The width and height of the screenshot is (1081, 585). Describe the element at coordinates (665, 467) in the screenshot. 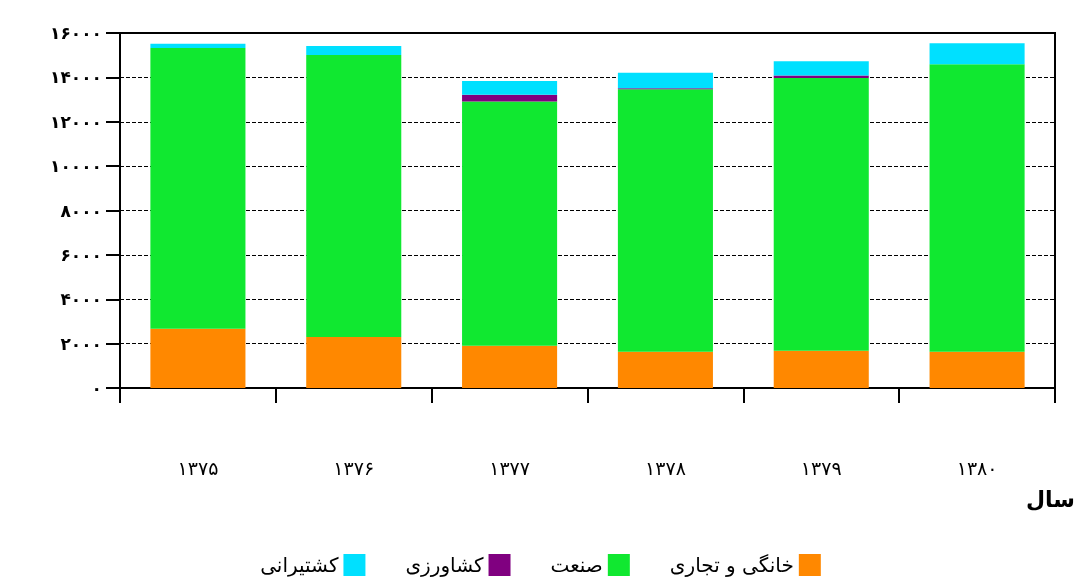

I see `x-tick-label: ۱۳۷۸` at that location.